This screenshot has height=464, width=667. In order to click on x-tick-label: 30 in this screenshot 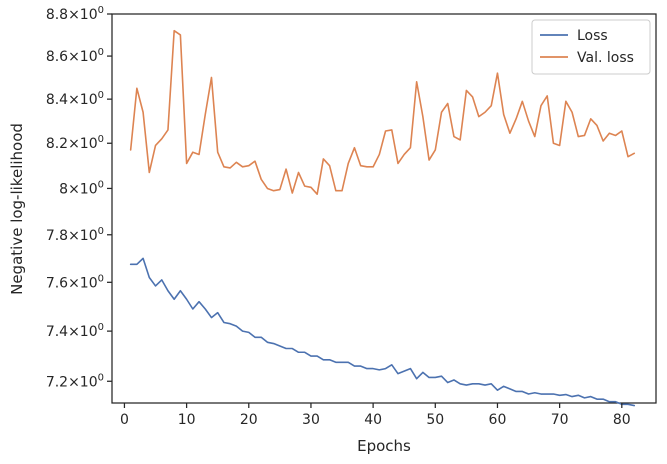, I will do `click(311, 420)`.